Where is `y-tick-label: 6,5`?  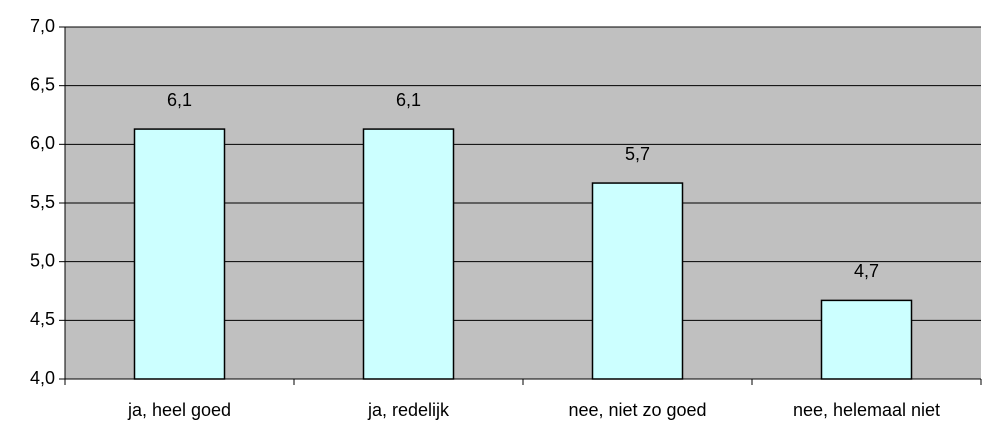 y-tick-label: 6,5 is located at coordinates (42, 84).